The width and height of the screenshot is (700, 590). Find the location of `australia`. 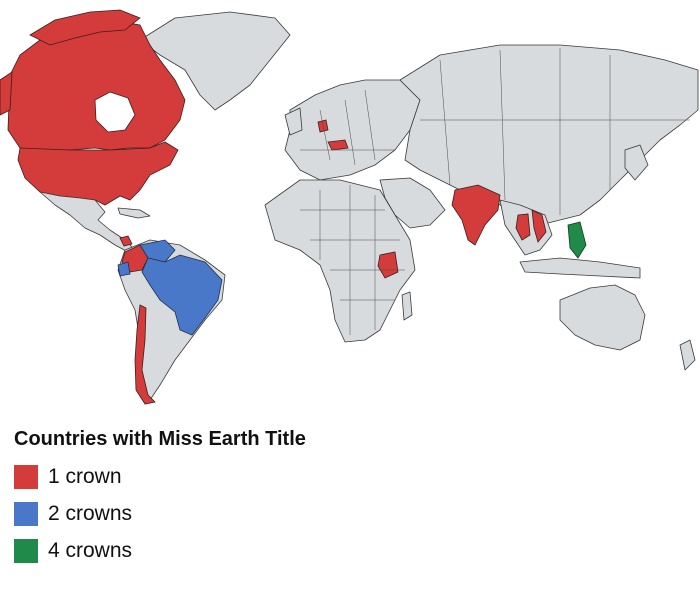

australia is located at coordinates (602, 317).